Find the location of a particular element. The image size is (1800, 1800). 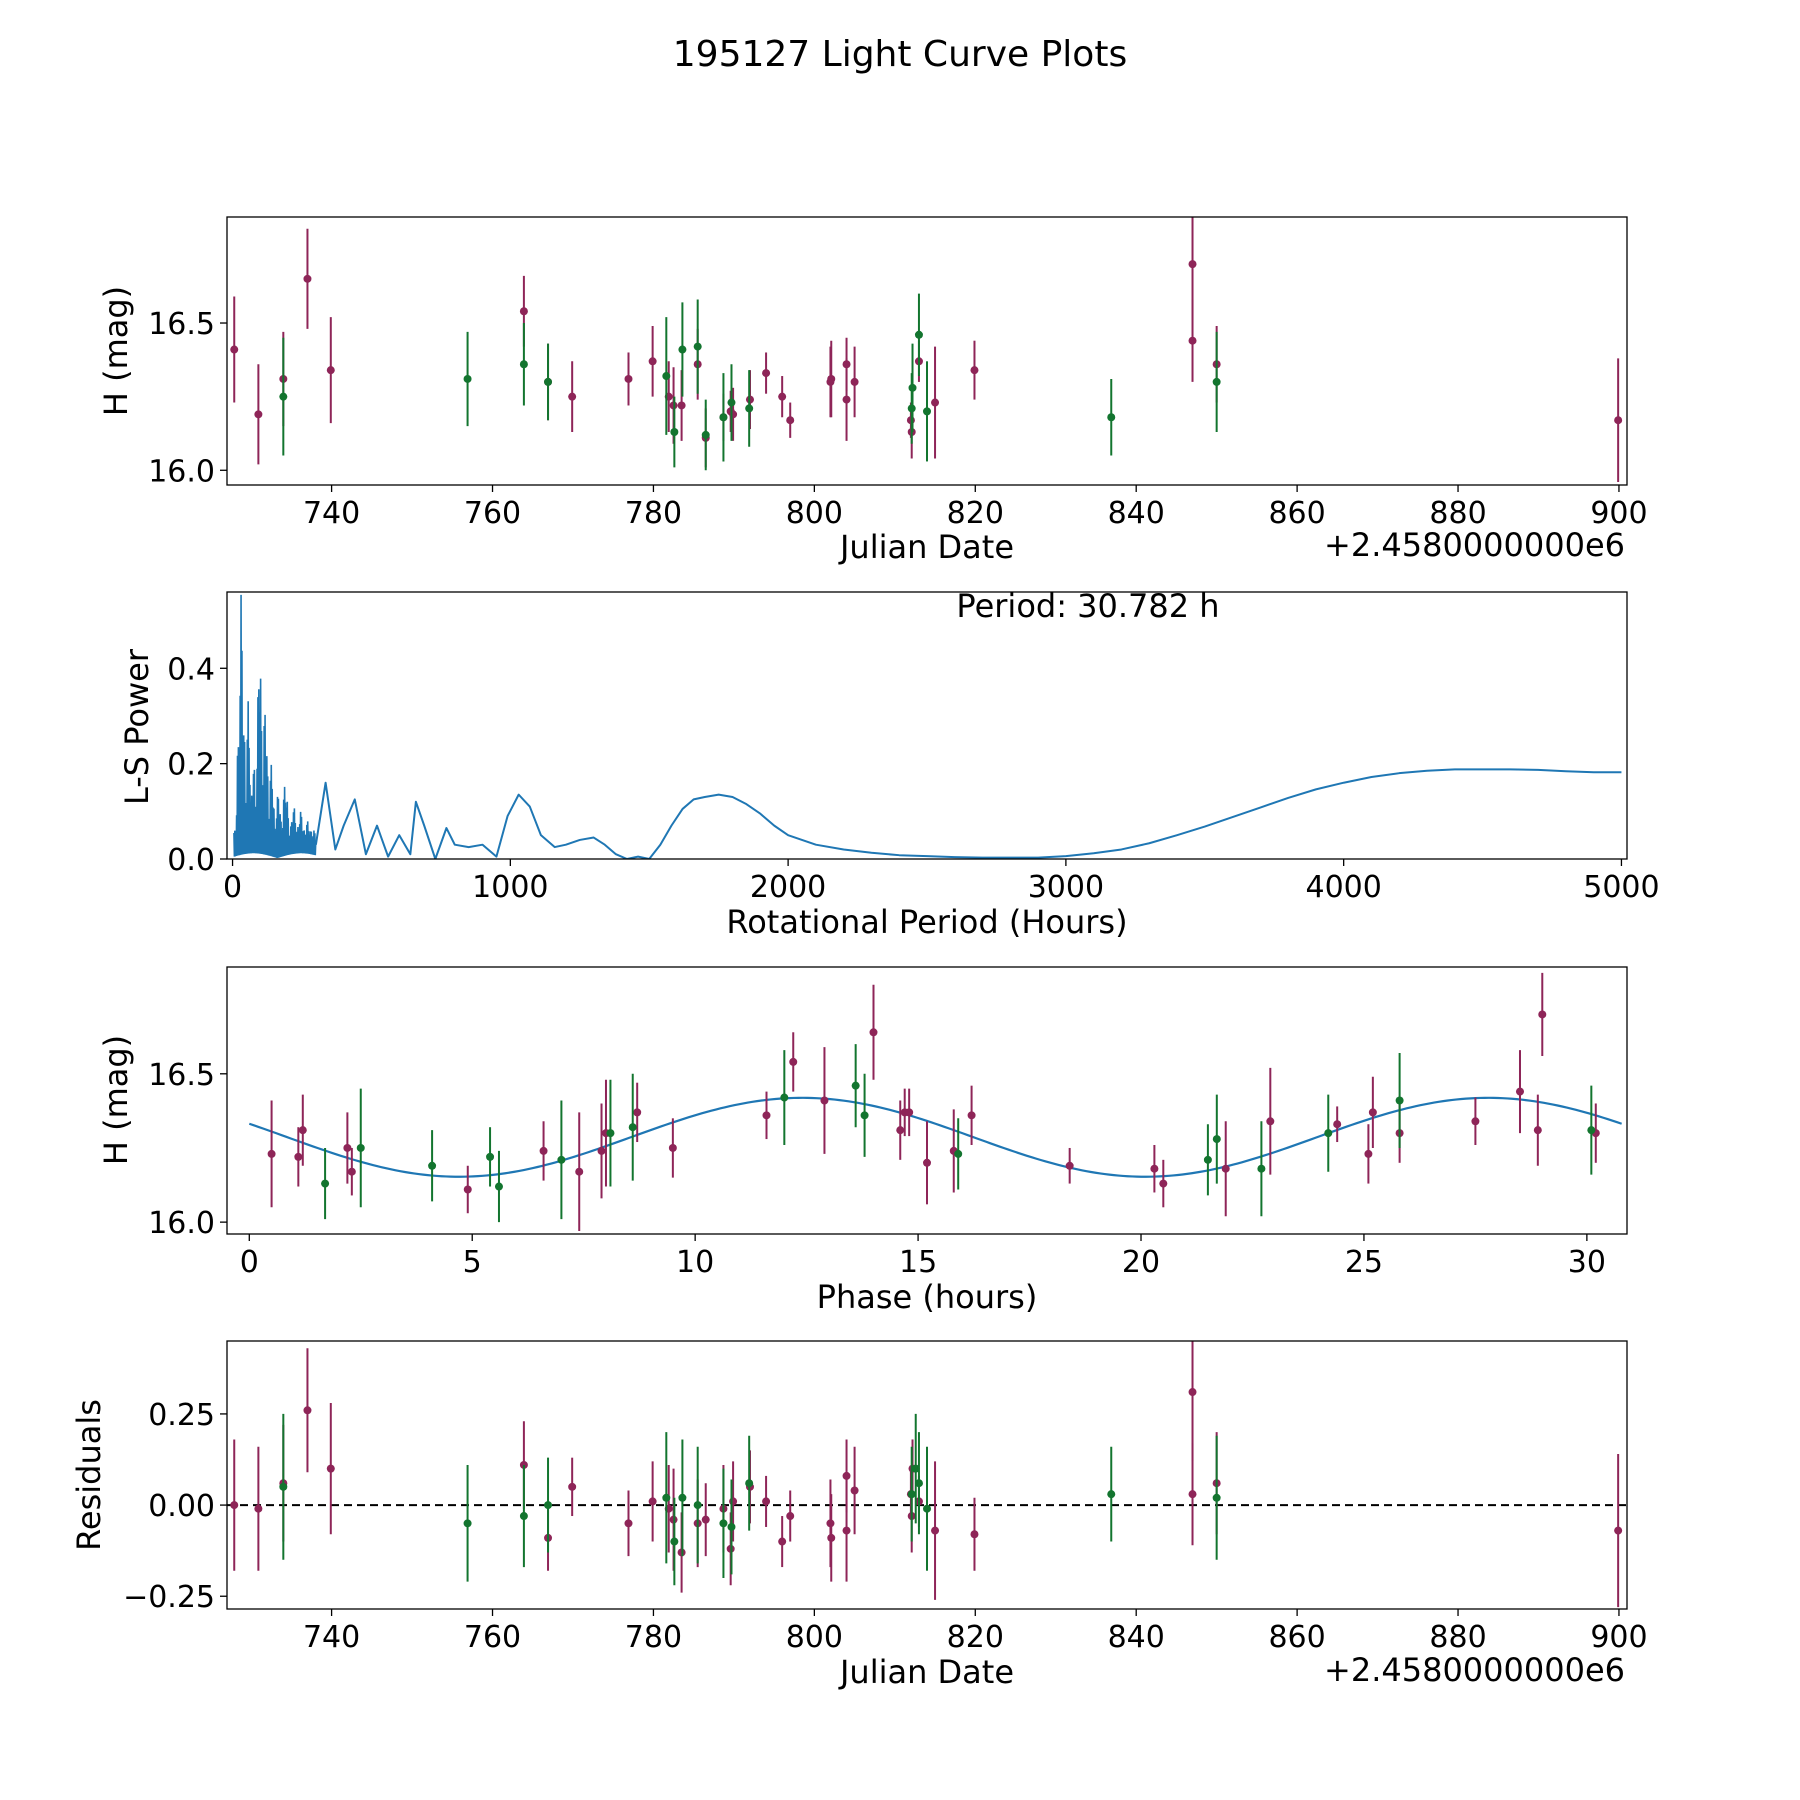

periodogram-x-label: Rotational Period (Hours) is located at coordinates (926, 922).